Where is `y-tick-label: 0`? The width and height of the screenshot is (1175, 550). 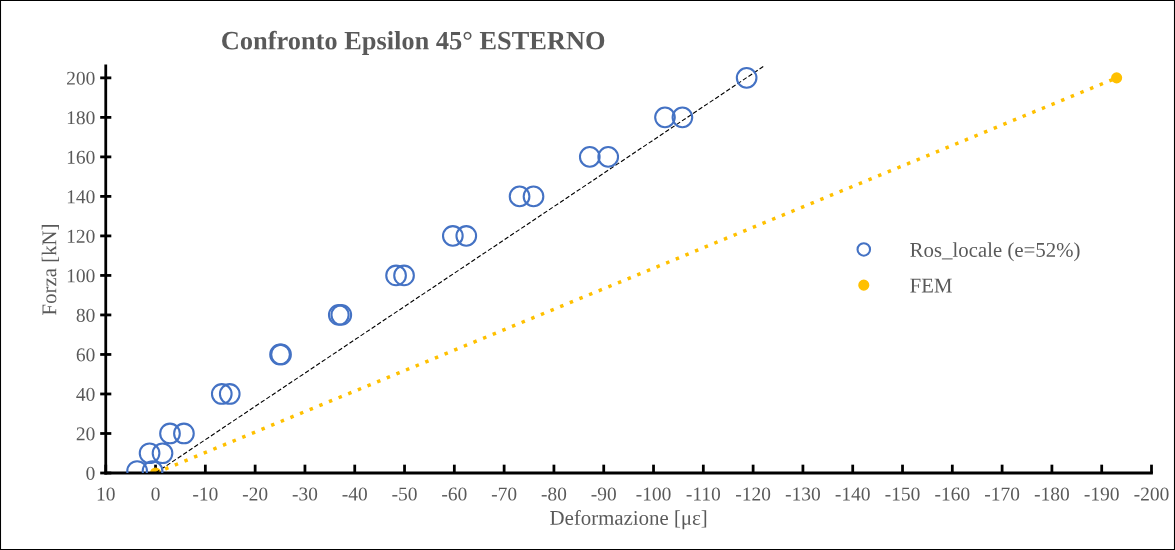
y-tick-label: 0 is located at coordinates (90, 473).